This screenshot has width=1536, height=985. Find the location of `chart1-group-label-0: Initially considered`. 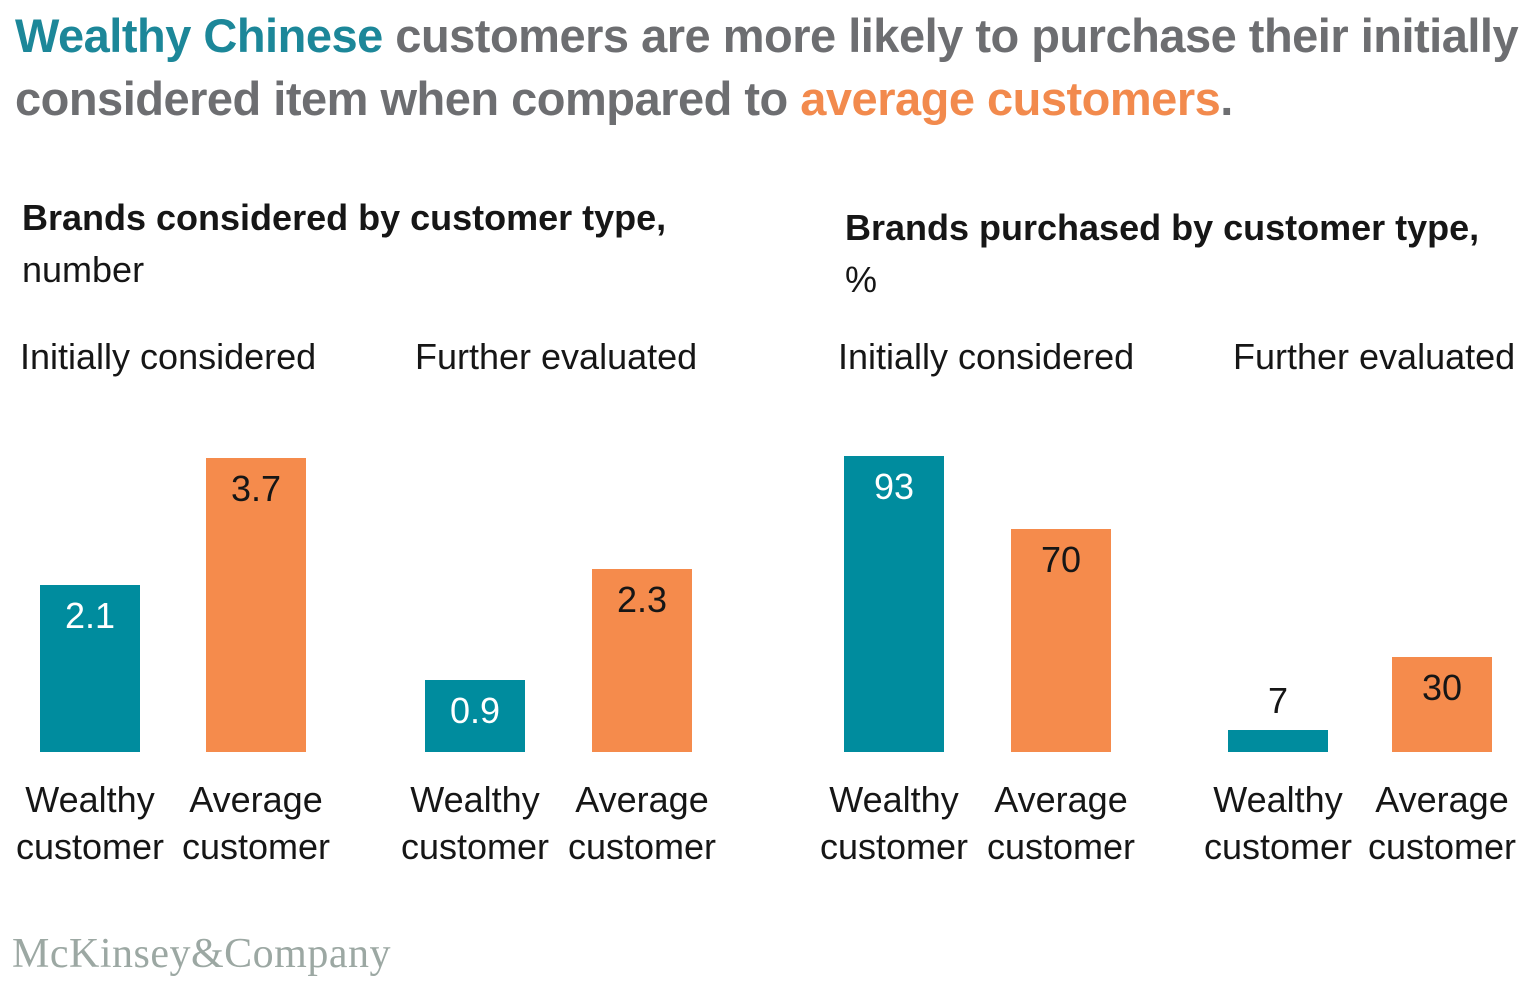

chart1-group-label-0: Initially considered is located at coordinates (986, 356).